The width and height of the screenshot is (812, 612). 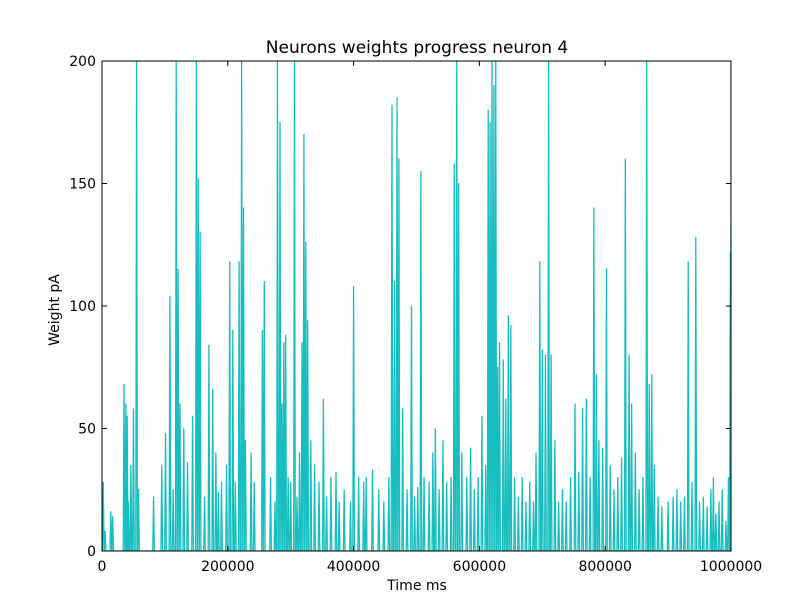 What do you see at coordinates (102, 567) in the screenshot?
I see `x-tick-label: 0` at bounding box center [102, 567].